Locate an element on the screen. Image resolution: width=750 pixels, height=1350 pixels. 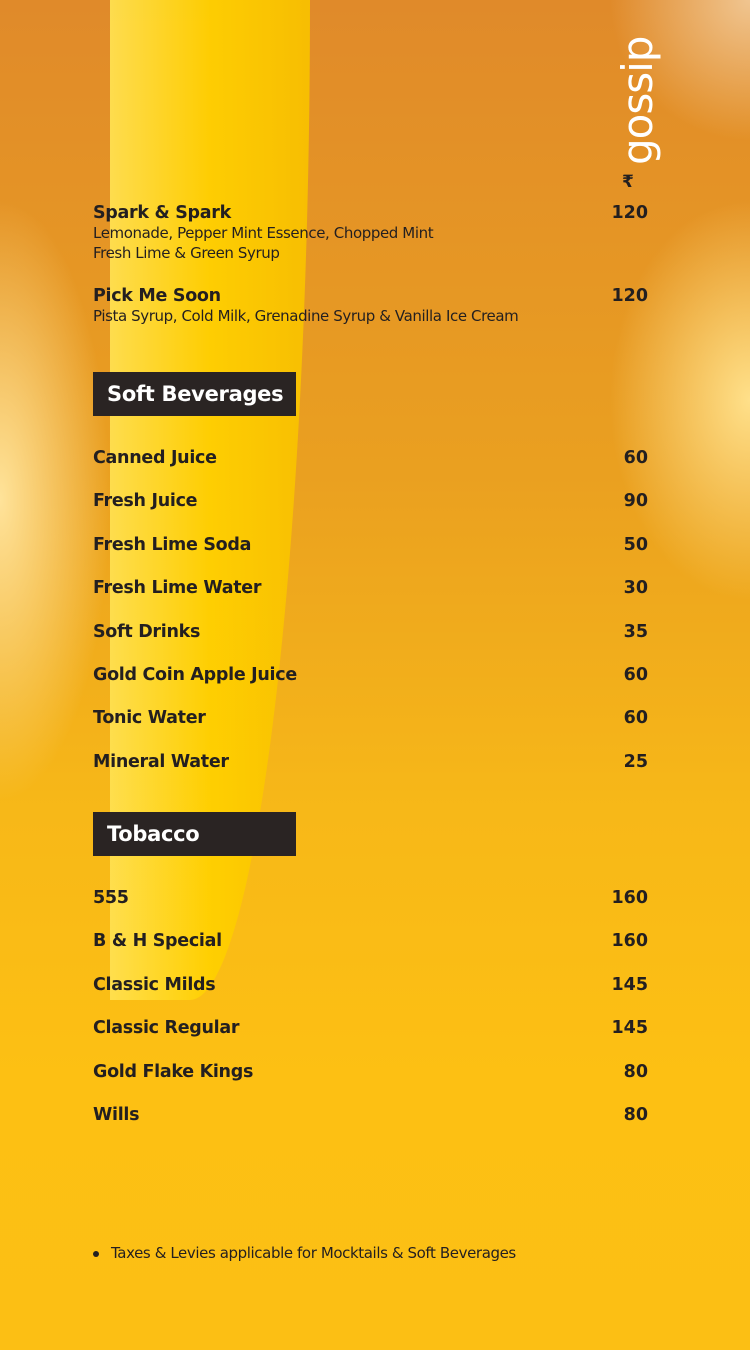
item-name: Gold Flake Kings is located at coordinates (173, 1071).